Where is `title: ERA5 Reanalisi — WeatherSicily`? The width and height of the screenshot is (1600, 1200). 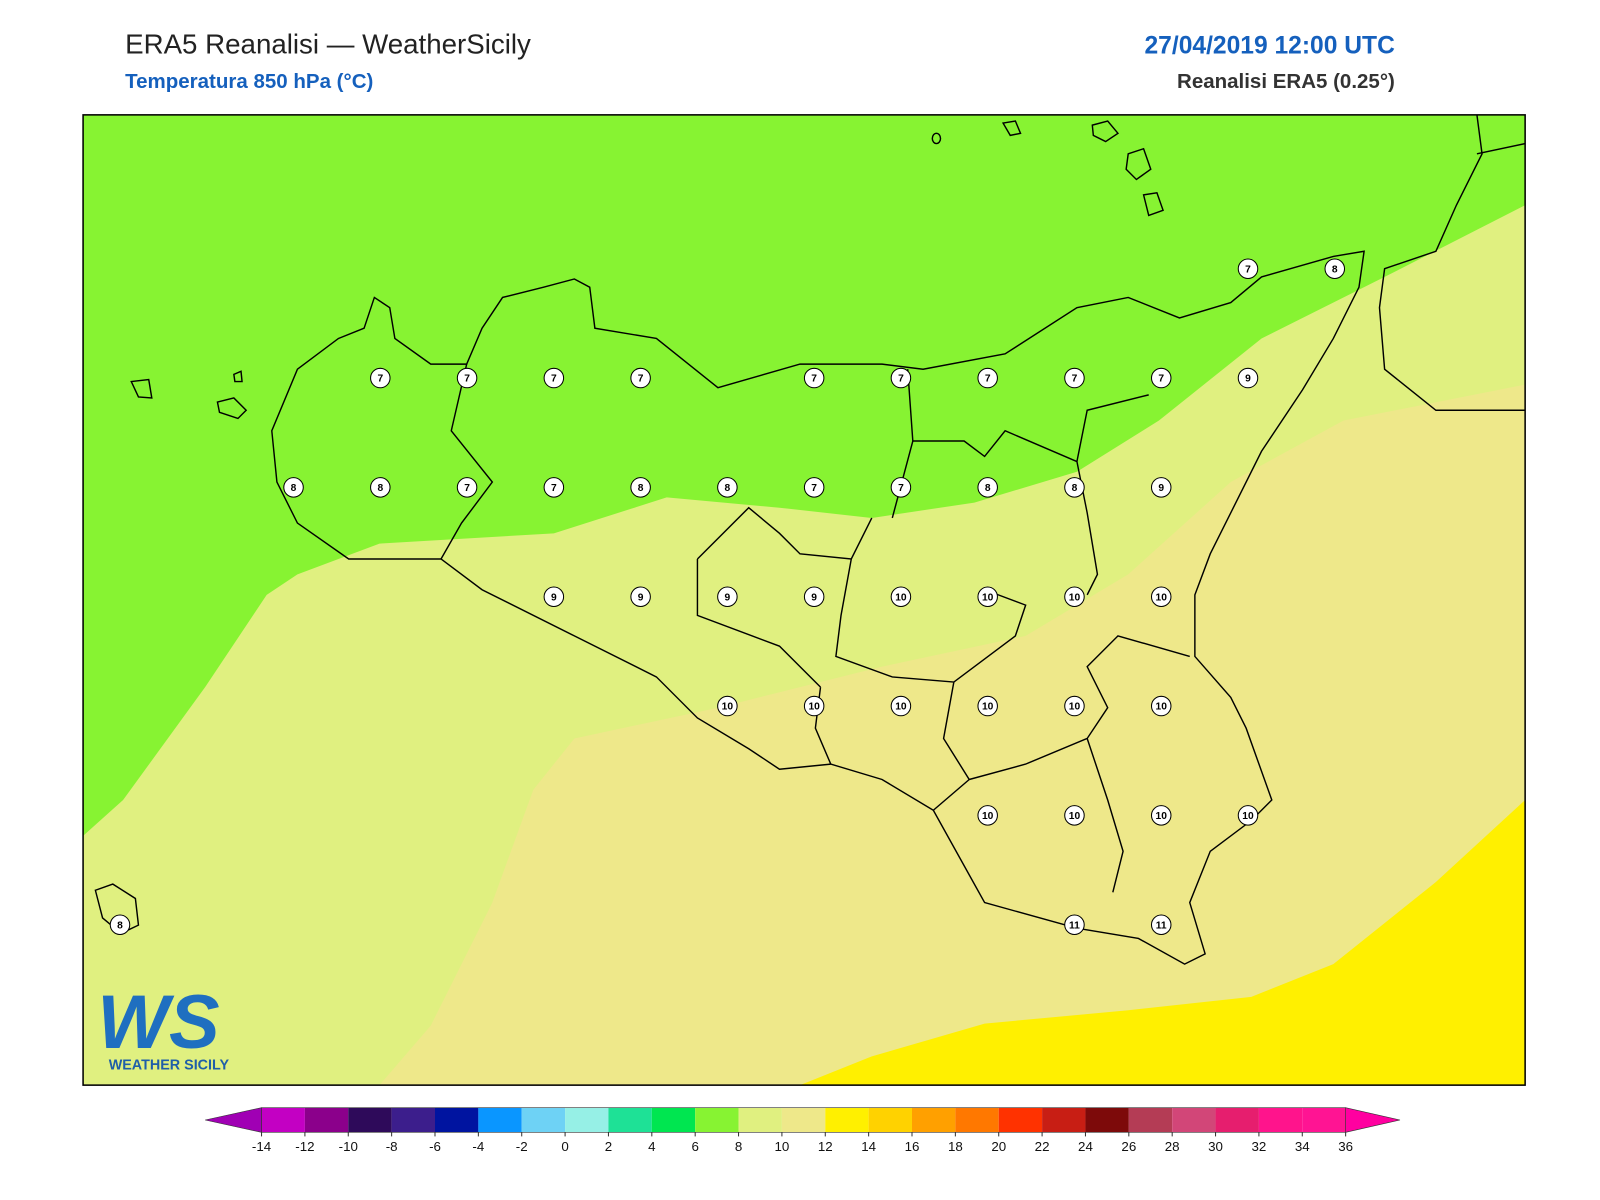
title: ERA5 Reanalisi — WeatherSicily is located at coordinates (328, 43).